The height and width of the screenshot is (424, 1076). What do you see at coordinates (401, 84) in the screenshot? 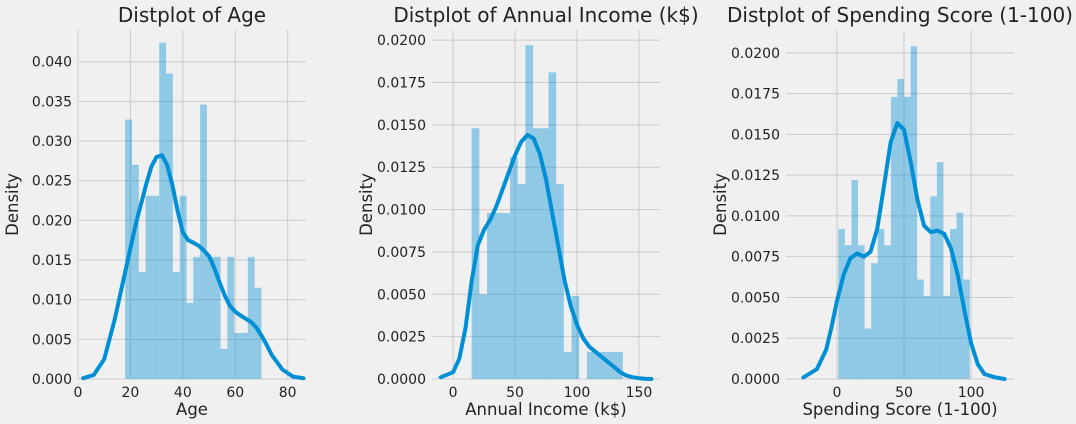
I see `y-tick-label: 0.0175` at bounding box center [401, 84].